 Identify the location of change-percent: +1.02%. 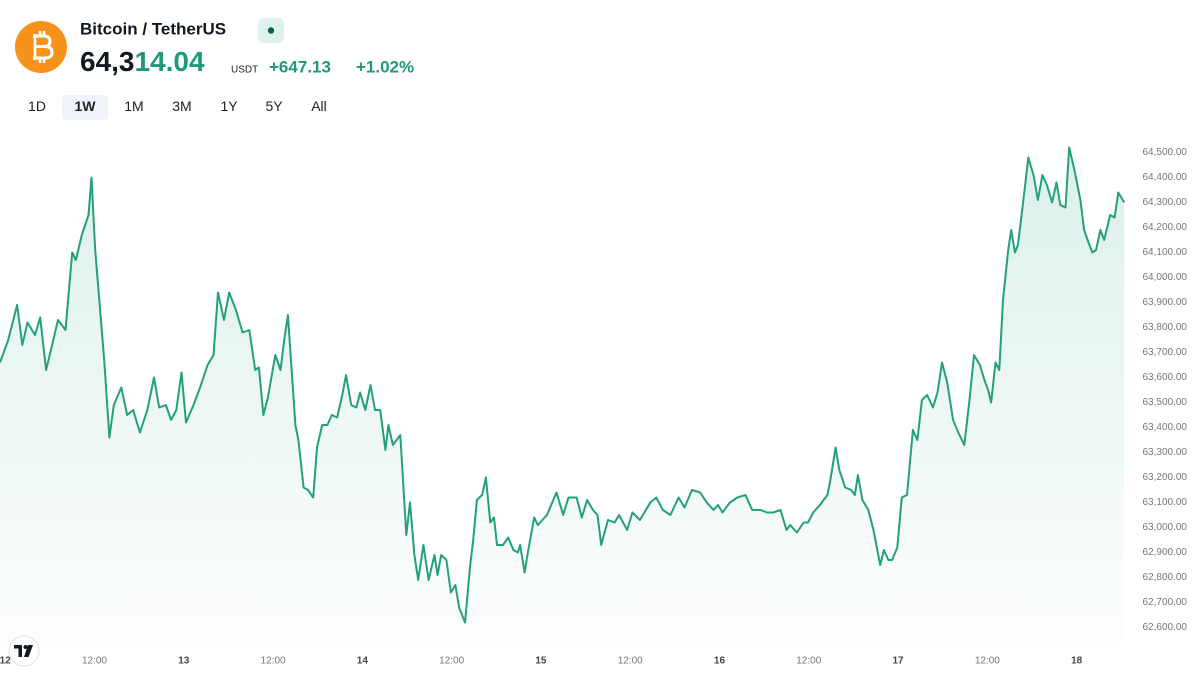
(385, 66).